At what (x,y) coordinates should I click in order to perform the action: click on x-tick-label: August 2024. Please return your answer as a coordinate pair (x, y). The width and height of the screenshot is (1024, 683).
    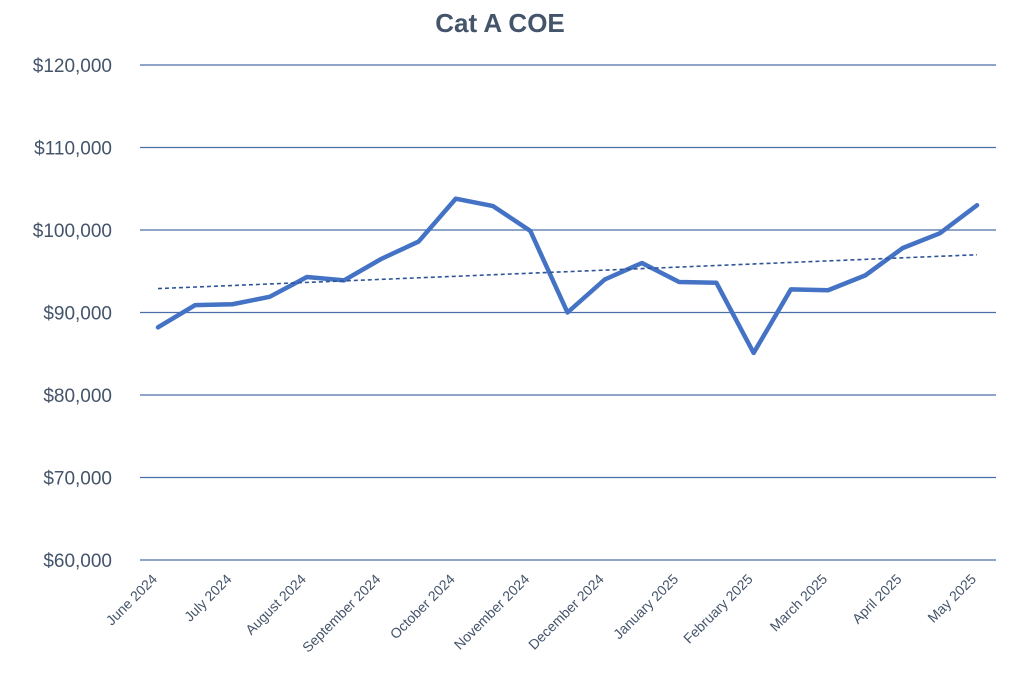
    Looking at the image, I should click on (275, 604).